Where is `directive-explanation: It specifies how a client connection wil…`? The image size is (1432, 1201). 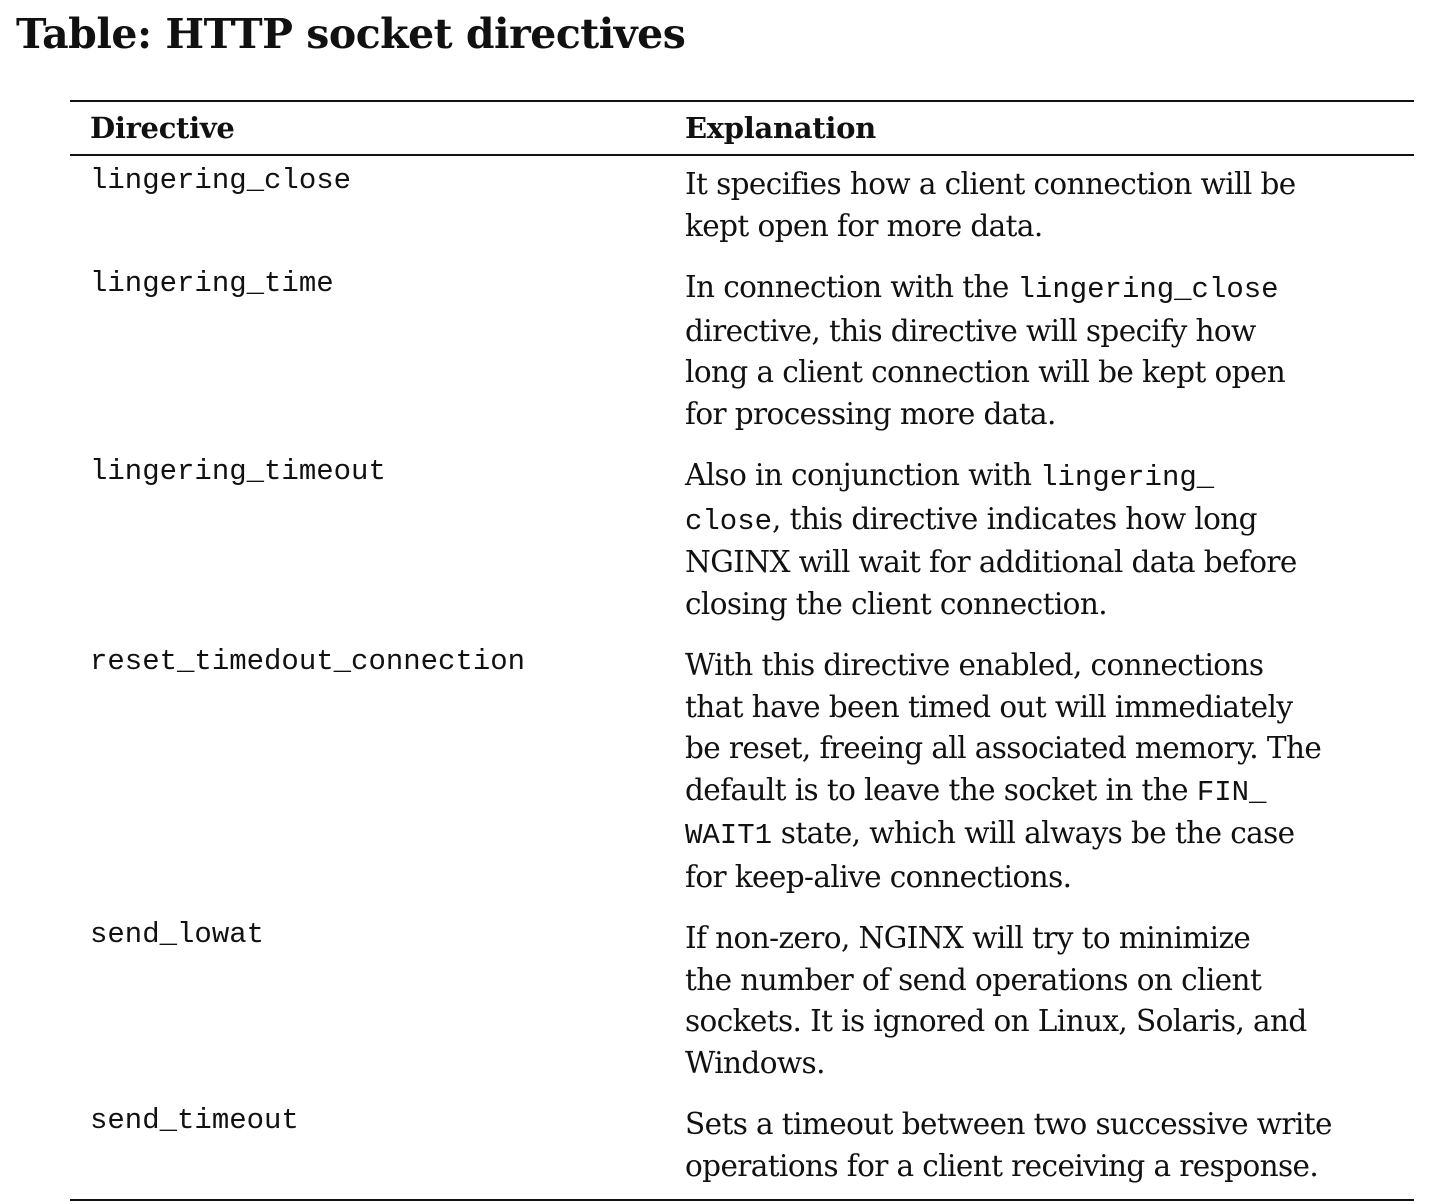 directive-explanation: It specifies how a client connection wil… is located at coordinates (1049, 207).